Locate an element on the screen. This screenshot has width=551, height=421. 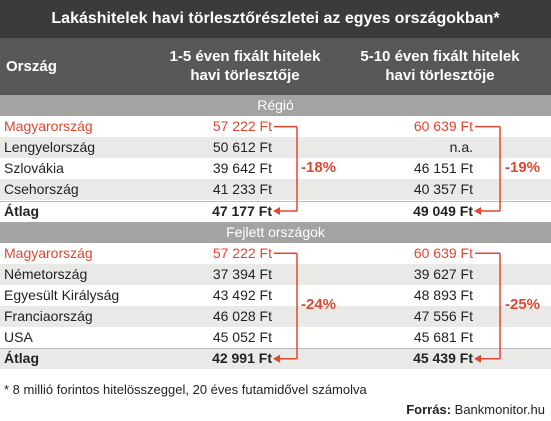
source-label: Forrás: is located at coordinates (429, 409).